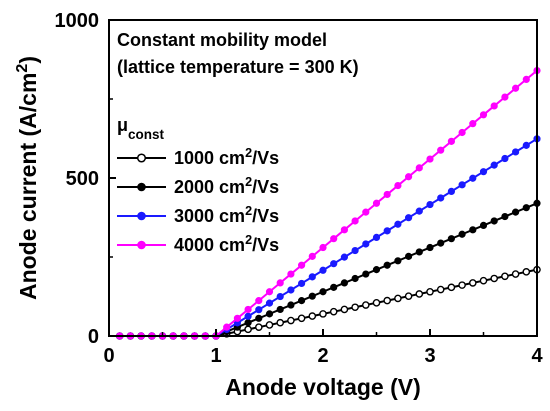 Image resolution: width=550 pixels, height=411 pixels. What do you see at coordinates (265, 216) in the screenshot?
I see `legend-label-3-suffix: /Vs` at bounding box center [265, 216].